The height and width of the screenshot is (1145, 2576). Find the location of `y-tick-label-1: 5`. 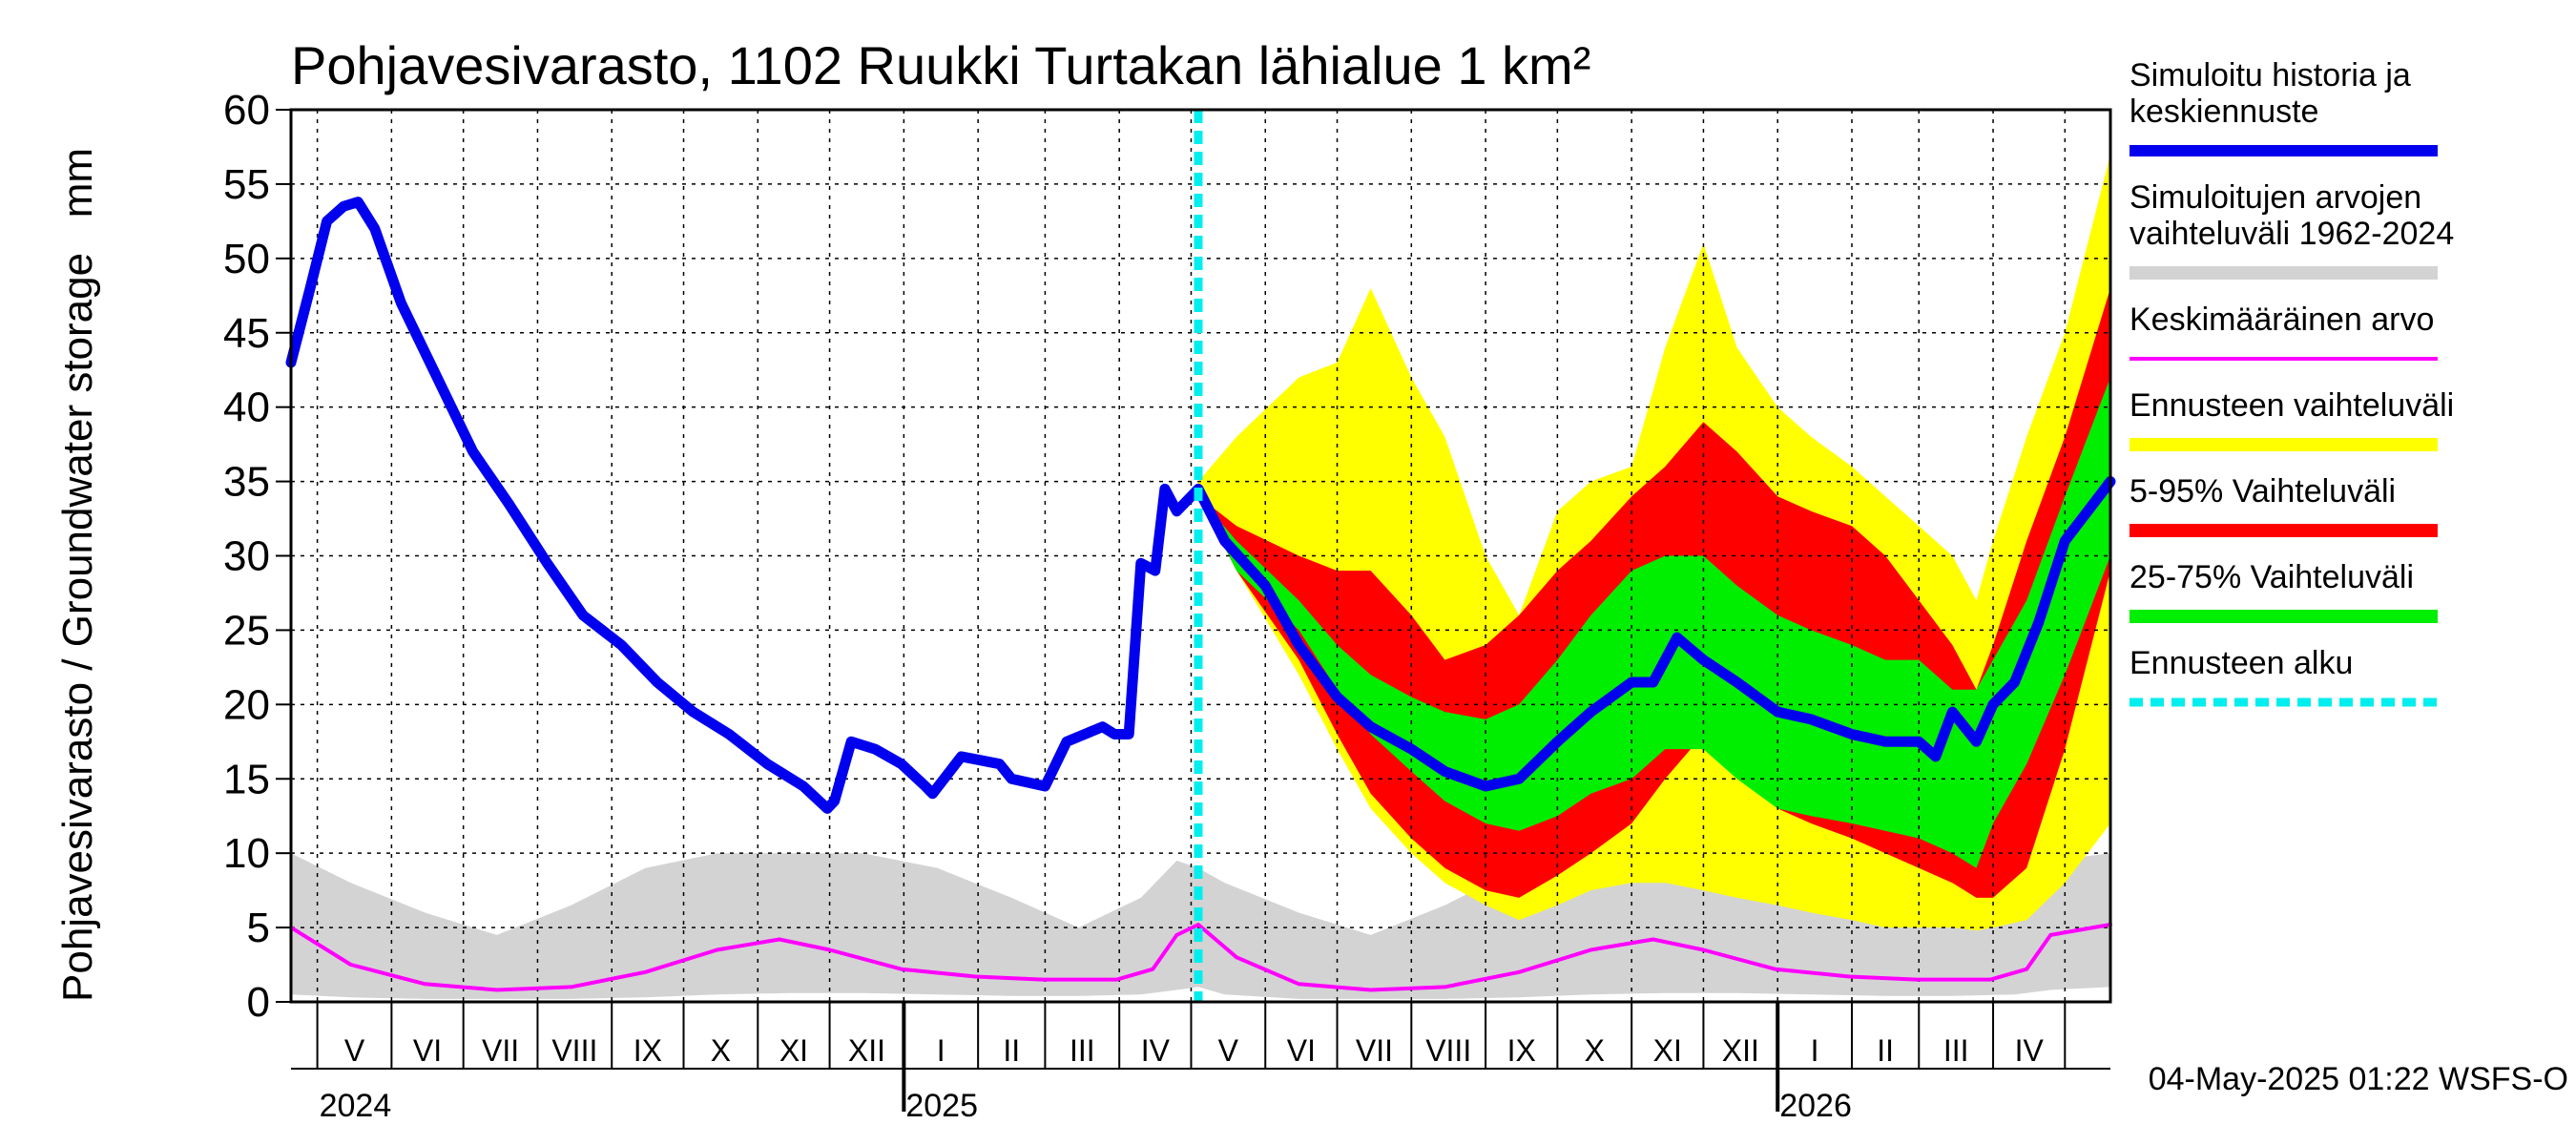

y-tick-label-1: 5 is located at coordinates (258, 928).